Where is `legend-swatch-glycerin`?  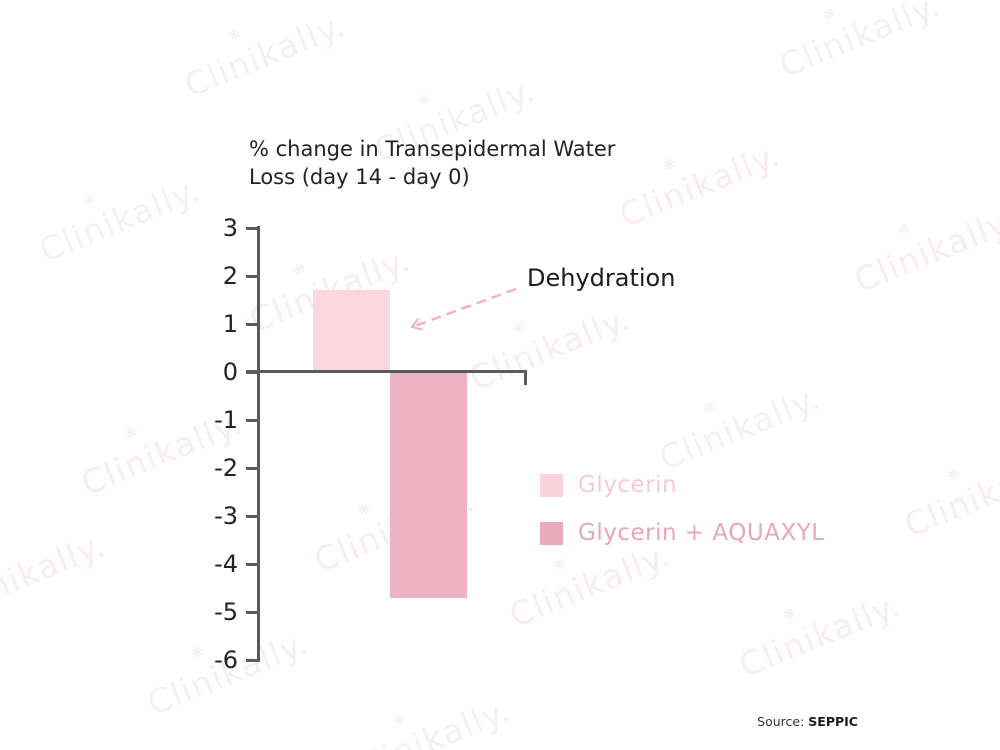 legend-swatch-glycerin is located at coordinates (551, 485).